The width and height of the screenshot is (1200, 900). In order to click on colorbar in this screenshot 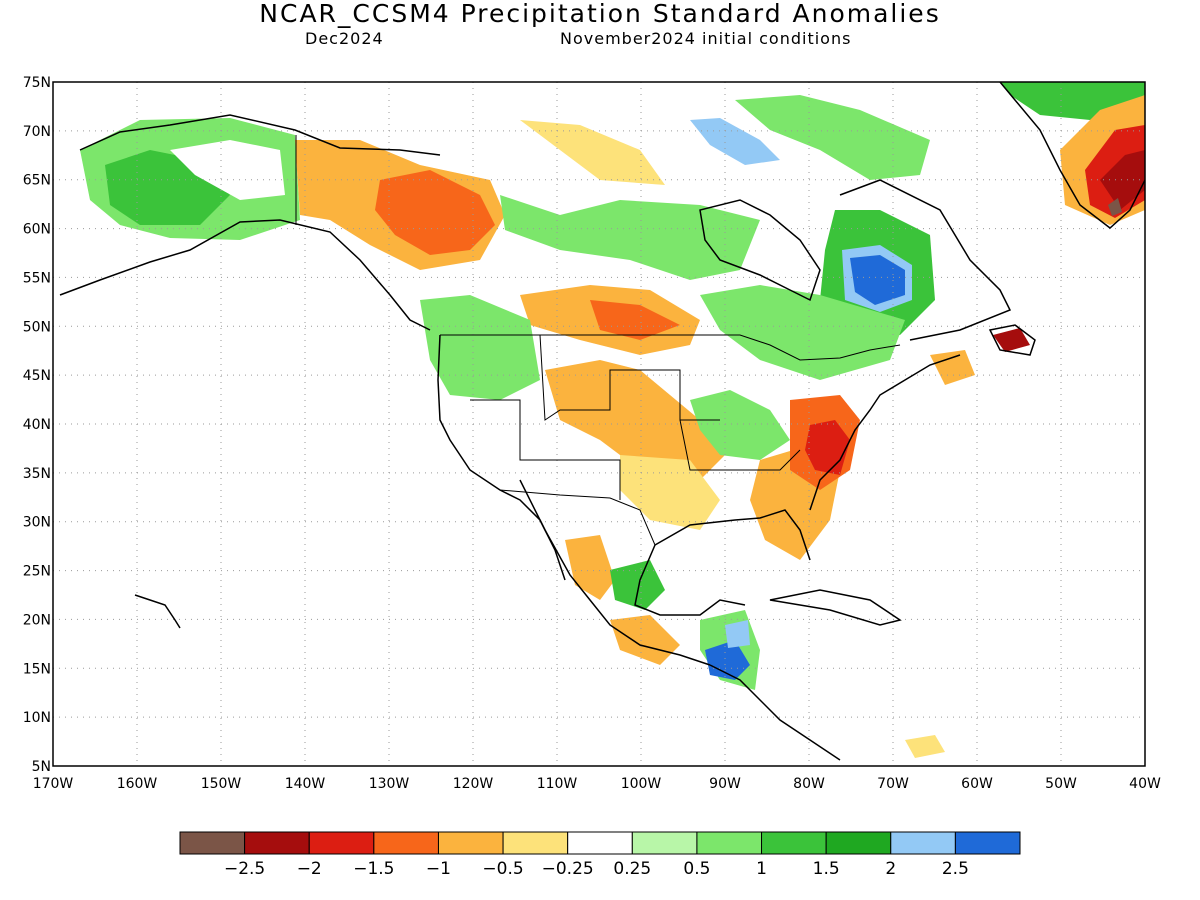, I will do `click(600, 843)`.